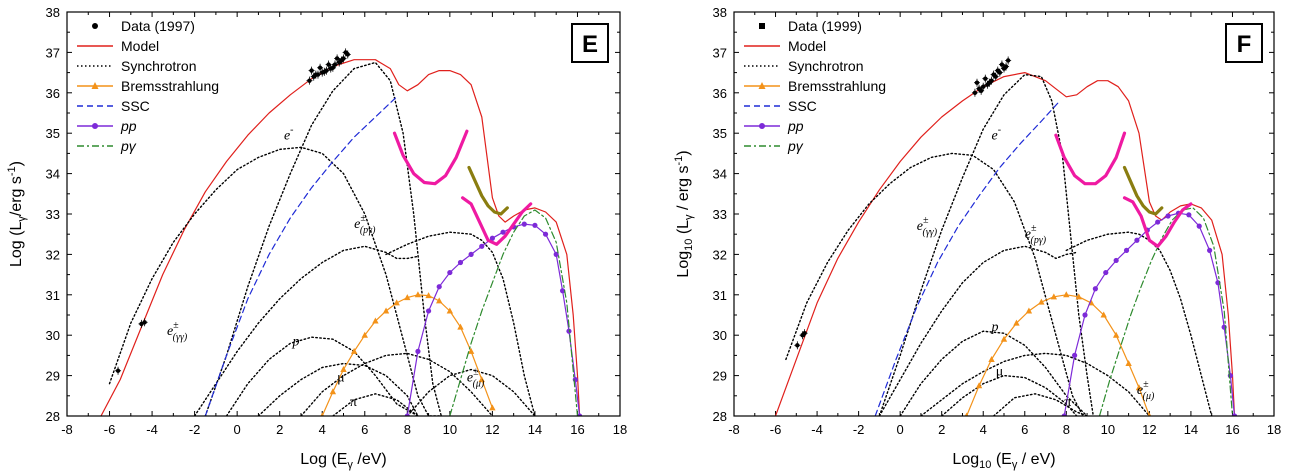  I want to click on x-axis-label: Log (Eγ /eV), so click(343, 461).